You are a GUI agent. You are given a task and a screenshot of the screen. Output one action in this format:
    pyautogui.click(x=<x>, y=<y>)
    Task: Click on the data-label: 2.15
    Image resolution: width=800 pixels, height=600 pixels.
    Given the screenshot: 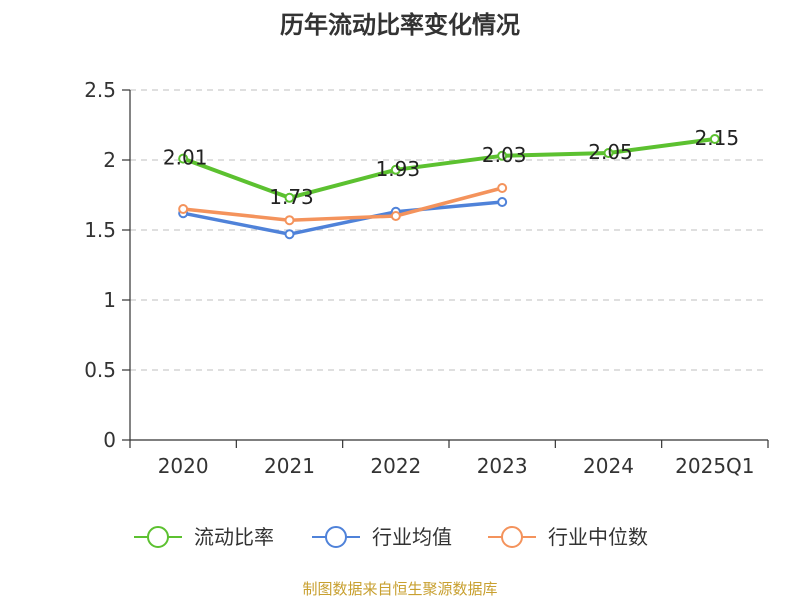 What is the action you would take?
    pyautogui.click(x=717, y=138)
    